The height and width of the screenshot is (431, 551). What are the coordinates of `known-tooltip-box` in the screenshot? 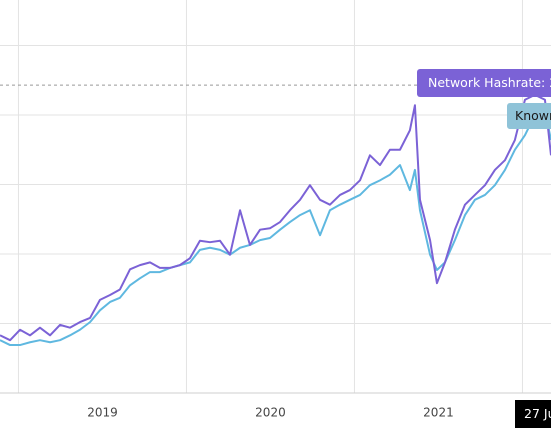 It's located at (529, 116).